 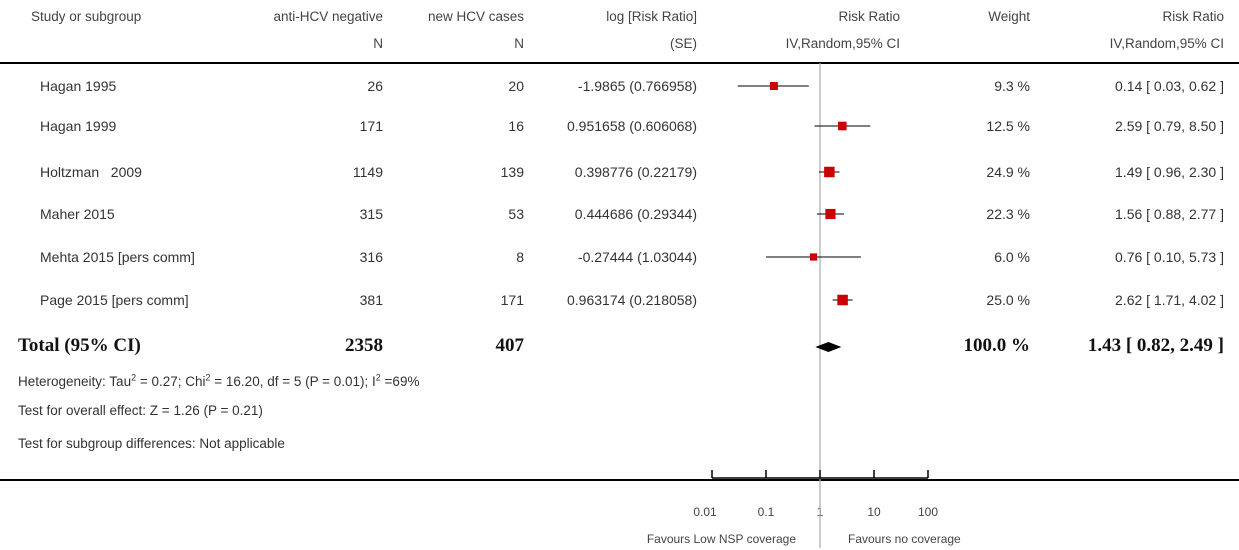 What do you see at coordinates (874, 512) in the screenshot?
I see `tick-label: 10` at bounding box center [874, 512].